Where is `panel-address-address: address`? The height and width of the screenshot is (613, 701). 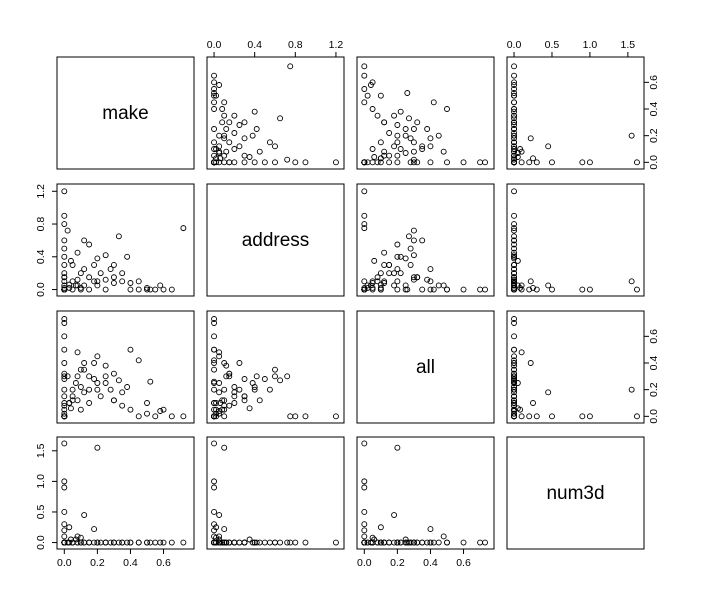
panel-address-address: address is located at coordinates (275, 240).